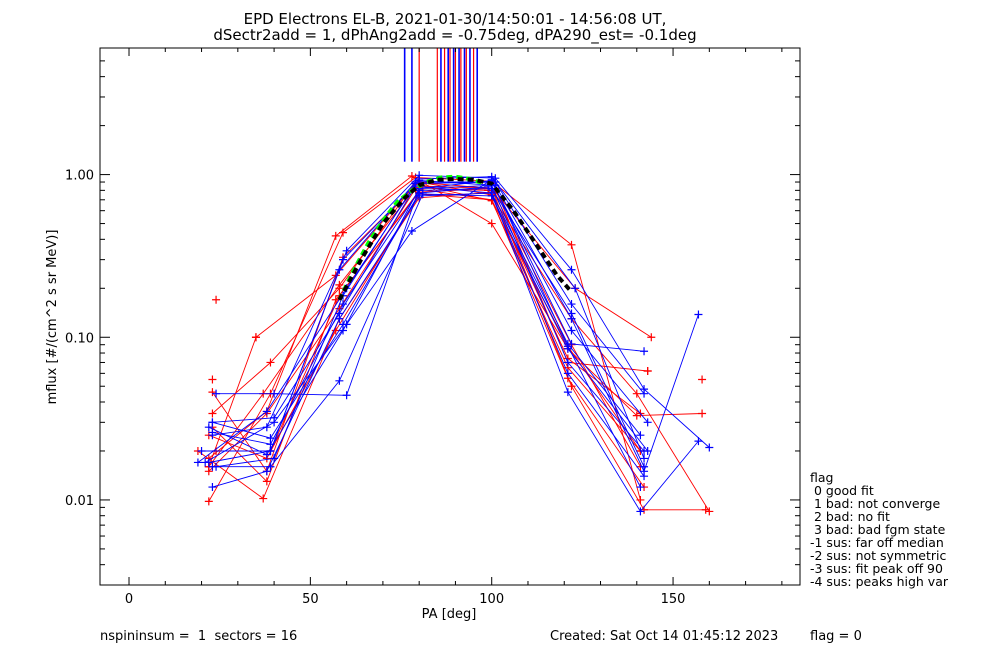  Describe the element at coordinates (129, 599) in the screenshot. I see `x-tick-label: 0` at that location.